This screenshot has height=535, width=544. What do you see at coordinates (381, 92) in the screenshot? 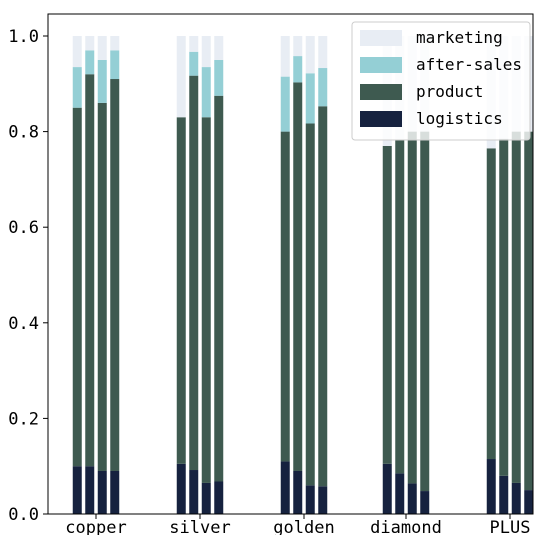
I see `legend-swatch-product` at bounding box center [381, 92].